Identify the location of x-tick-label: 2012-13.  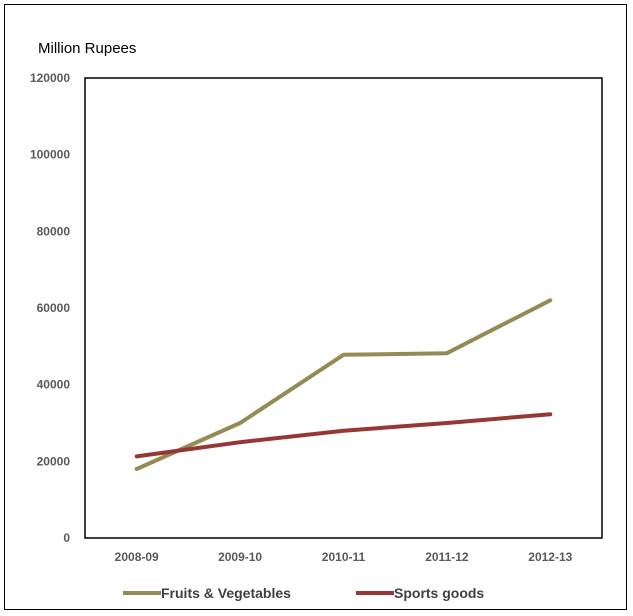
(550, 557).